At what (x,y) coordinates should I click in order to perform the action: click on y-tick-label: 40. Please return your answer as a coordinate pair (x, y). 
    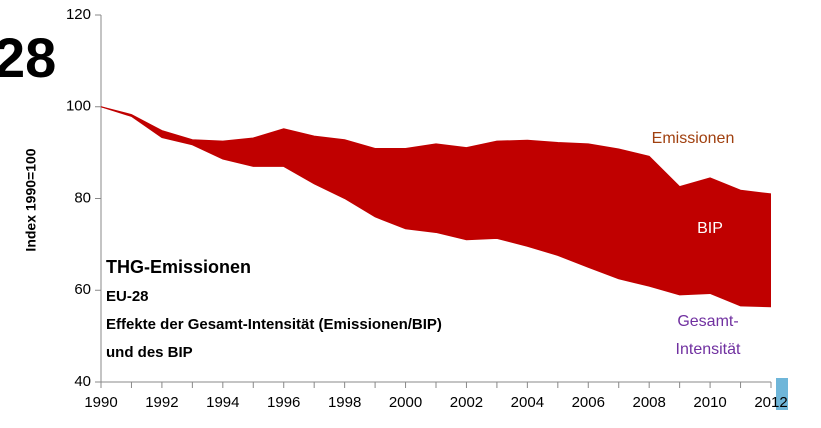
    Looking at the image, I should click on (82, 381).